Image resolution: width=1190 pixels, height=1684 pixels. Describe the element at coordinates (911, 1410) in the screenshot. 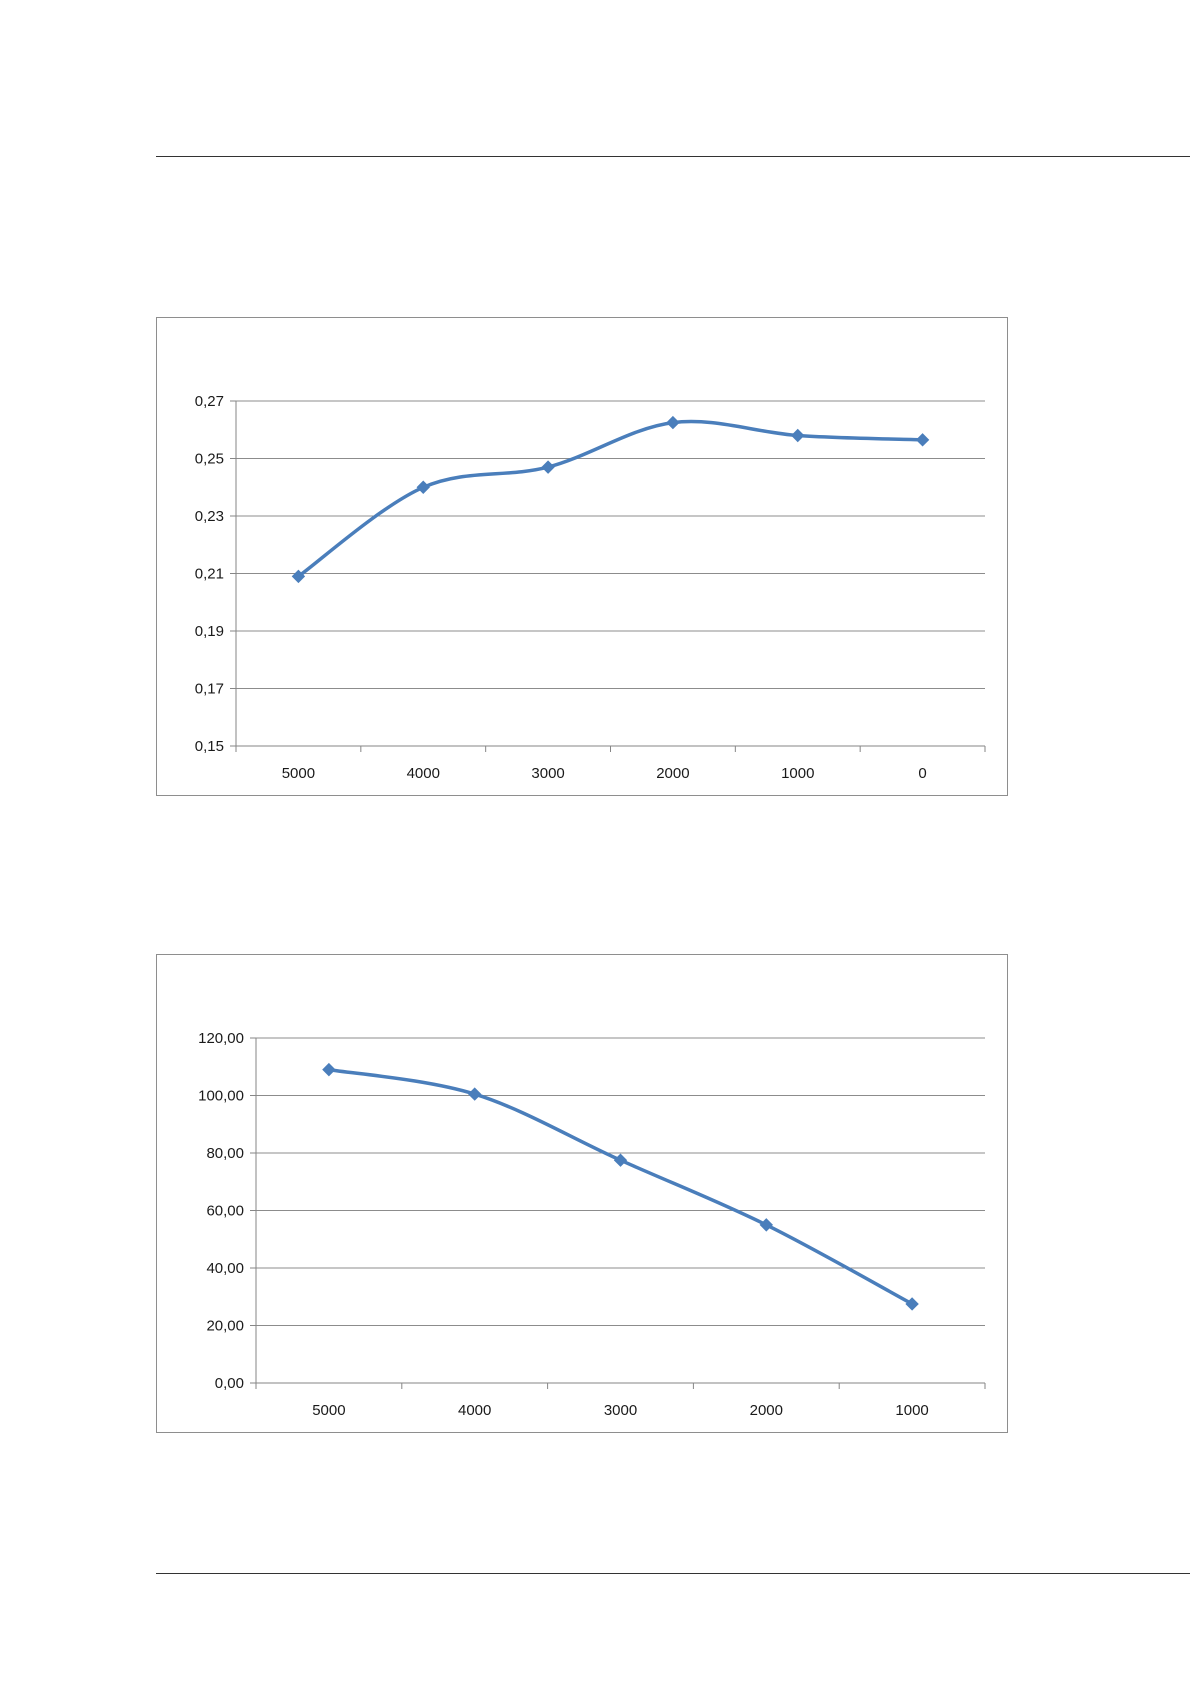

I see `chart-2-x-tick-label: 1000` at that location.